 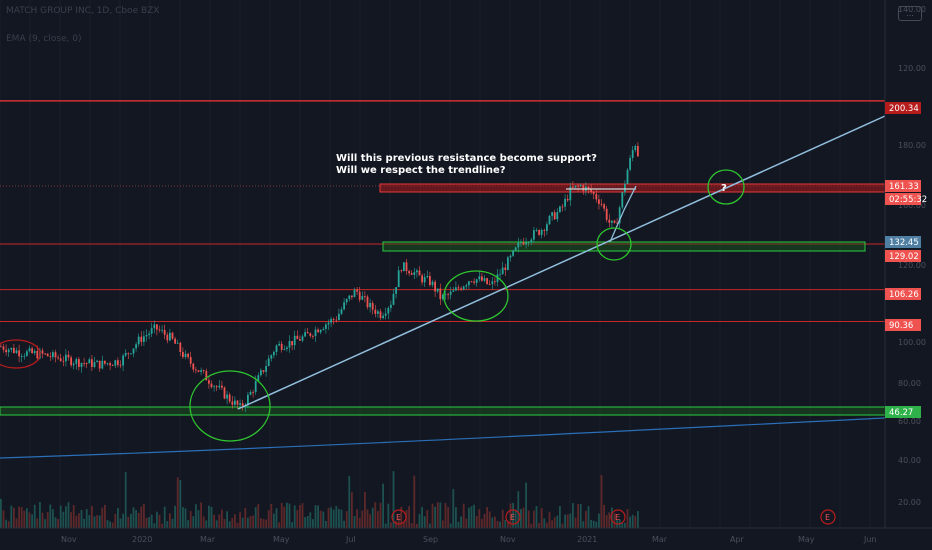 I want to click on symbol-title: MATCH GROUP INC, 1D, Cboe BZX, so click(x=83, y=11).